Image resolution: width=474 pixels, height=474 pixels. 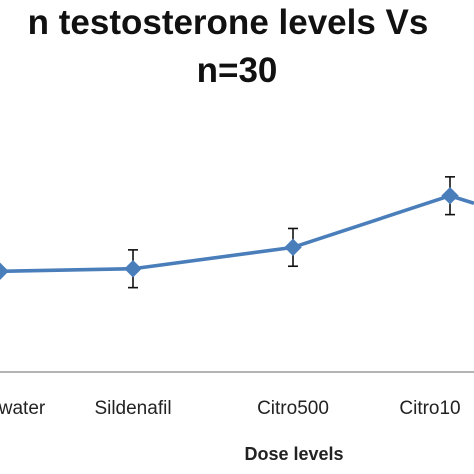 What do you see at coordinates (237, 70) in the screenshot?
I see `chart-title-line-2: n=30` at bounding box center [237, 70].